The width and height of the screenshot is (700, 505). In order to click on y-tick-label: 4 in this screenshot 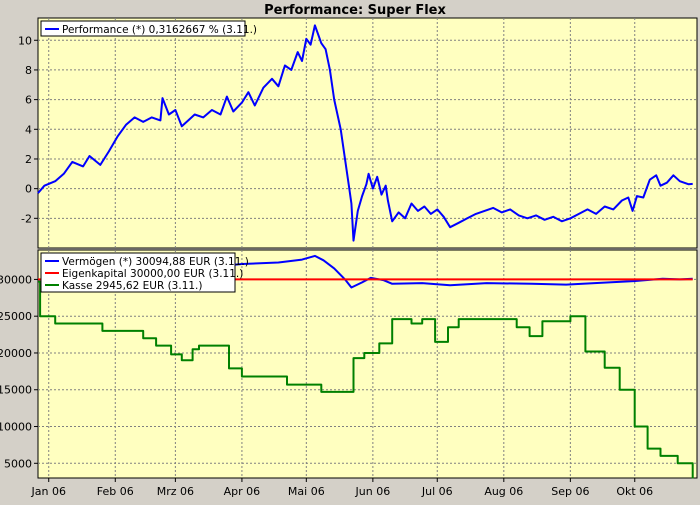, I will do `click(28, 129)`.